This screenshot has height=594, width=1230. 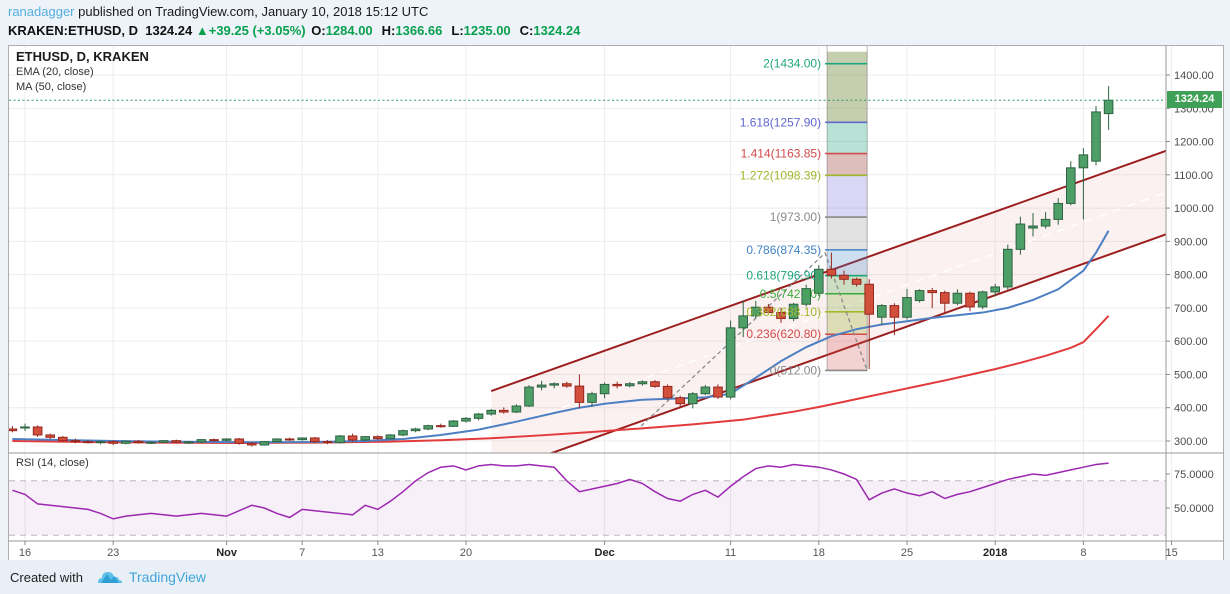 I want to click on time-tick-label: 7, so click(x=302, y=553).